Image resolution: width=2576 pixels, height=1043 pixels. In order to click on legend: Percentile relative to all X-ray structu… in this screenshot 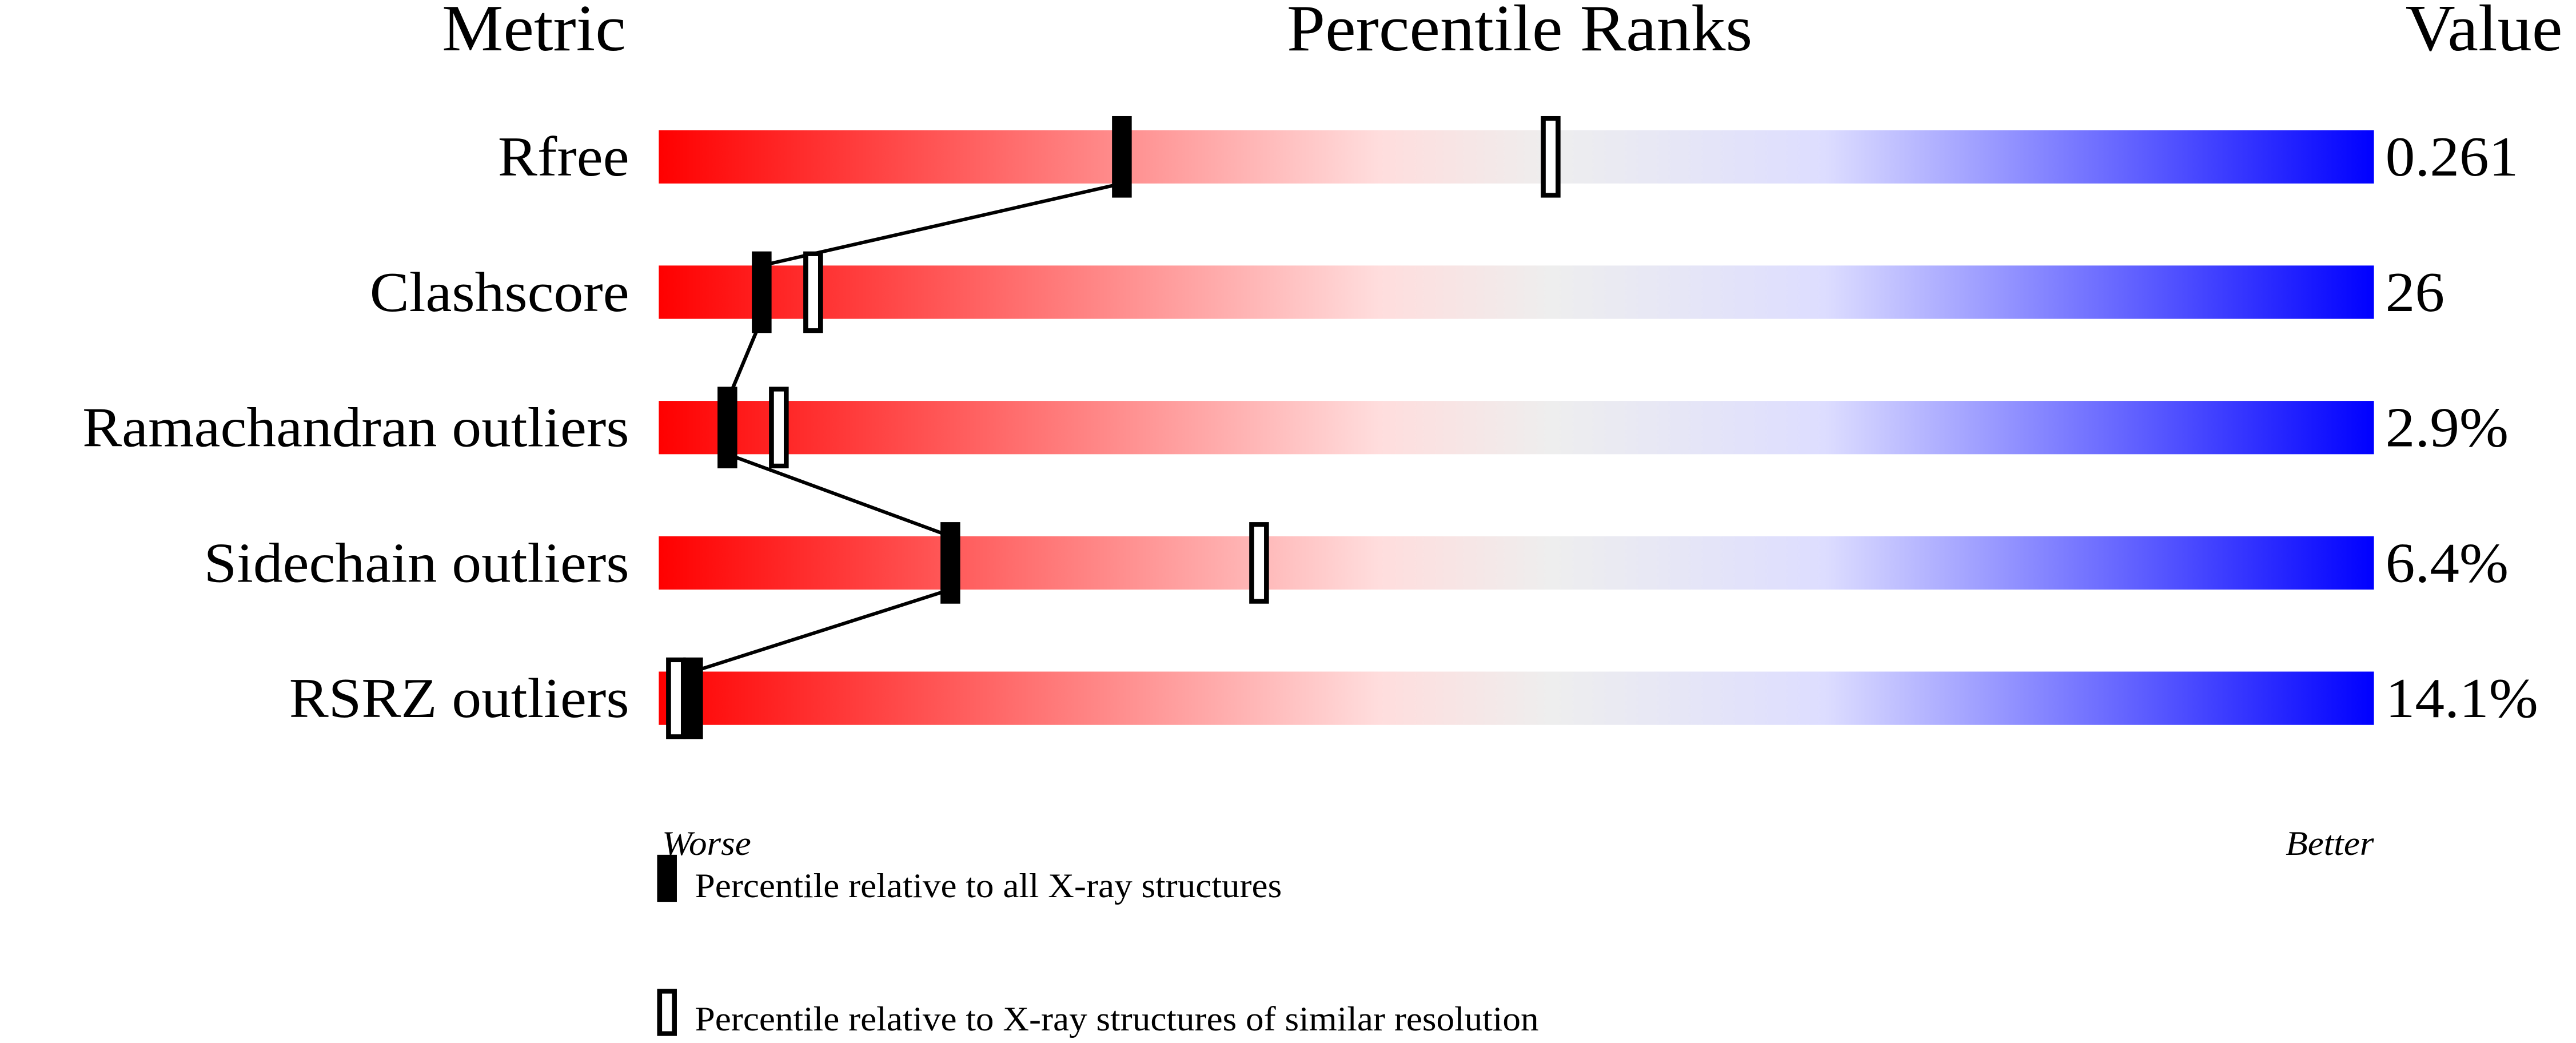, I will do `click(1098, 946)`.